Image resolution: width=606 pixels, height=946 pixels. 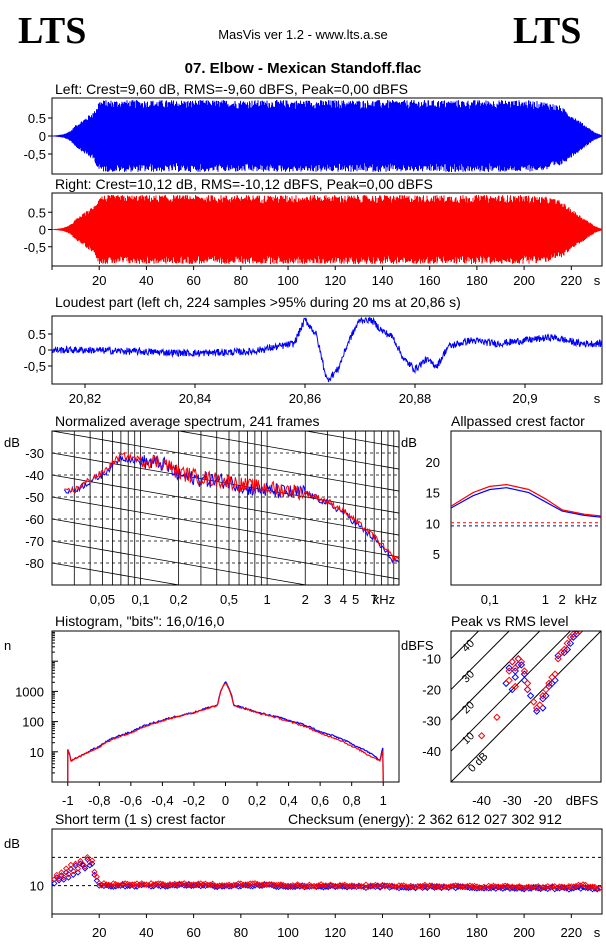 I want to click on right-waveform-xtick-label: 120, so click(x=335, y=280).